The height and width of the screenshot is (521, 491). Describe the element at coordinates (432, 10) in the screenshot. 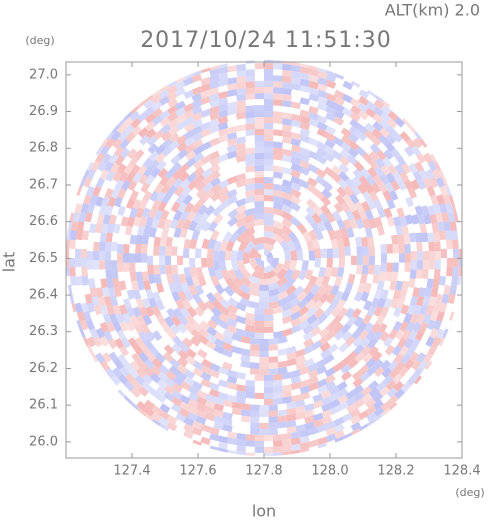

I see `altitude: ALT(km) 2.0` at that location.